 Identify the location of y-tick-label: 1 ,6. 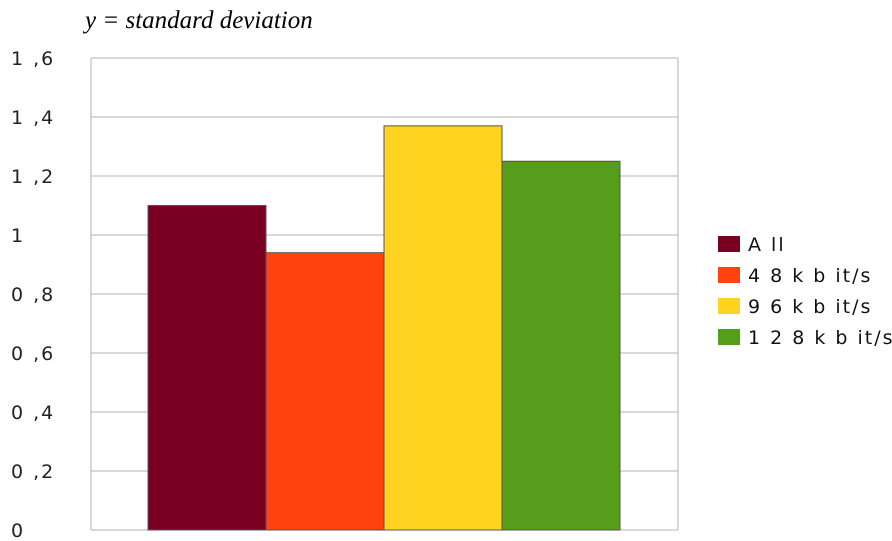
(33, 59).